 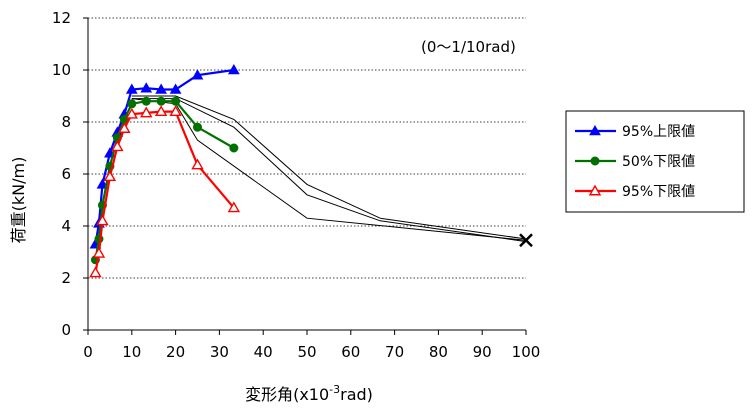 What do you see at coordinates (526, 352) in the screenshot?
I see `x-tick-label-10: 100` at bounding box center [526, 352].